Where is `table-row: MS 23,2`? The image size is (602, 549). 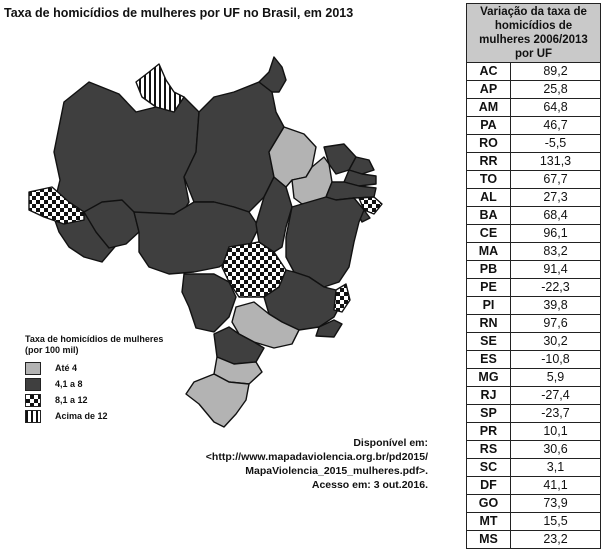 table-row: MS 23,2 is located at coordinates (534, 539).